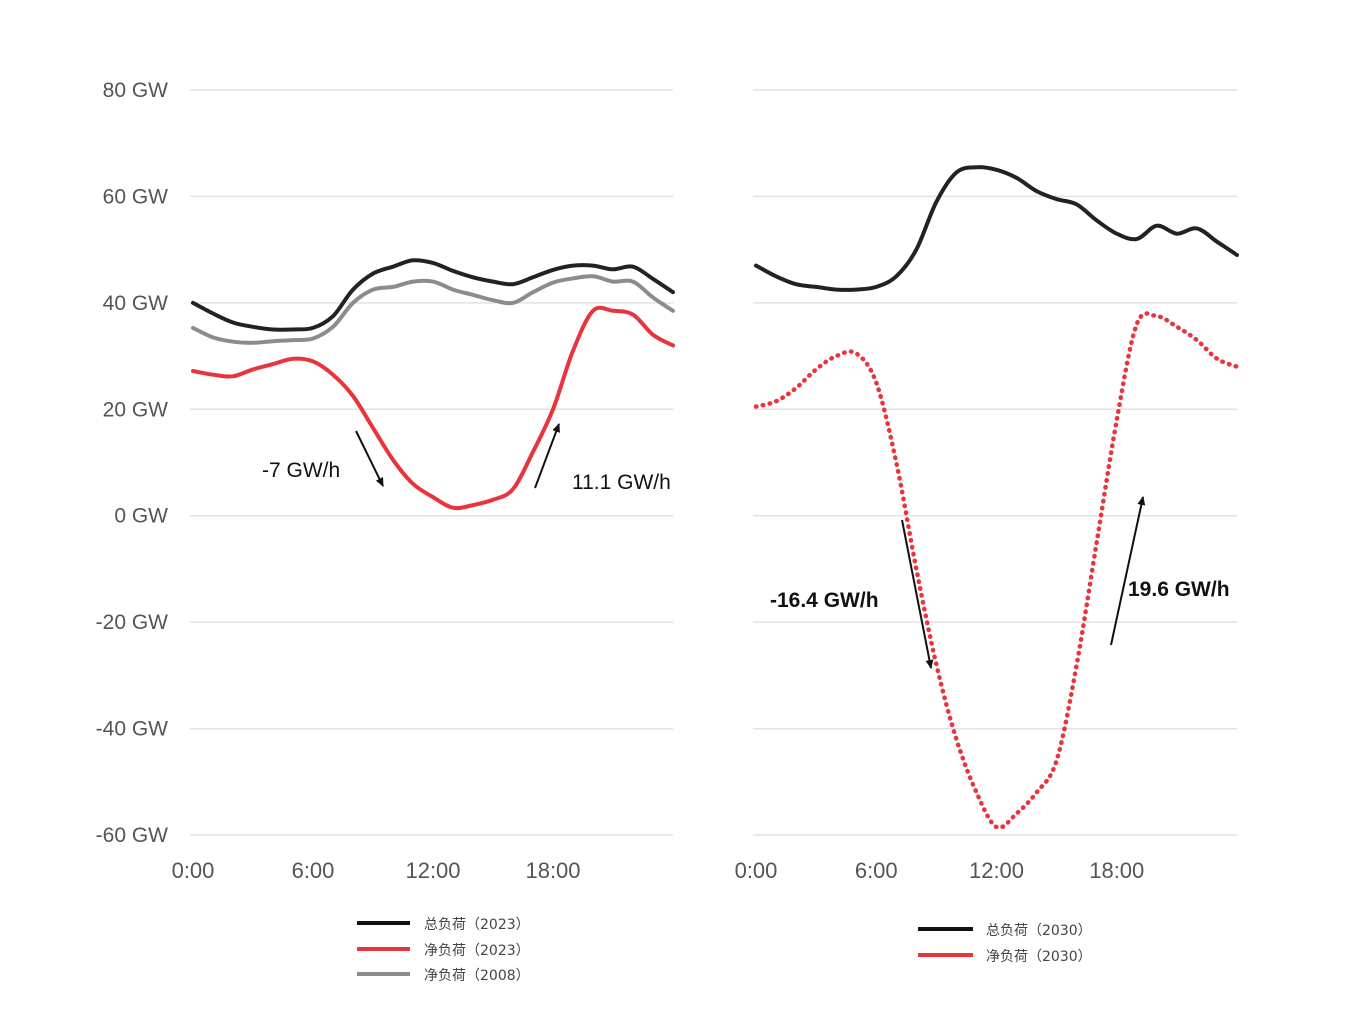 This screenshot has width=1368, height=1012. I want to click on legend-label: 净负荷（2008）, so click(477, 976).